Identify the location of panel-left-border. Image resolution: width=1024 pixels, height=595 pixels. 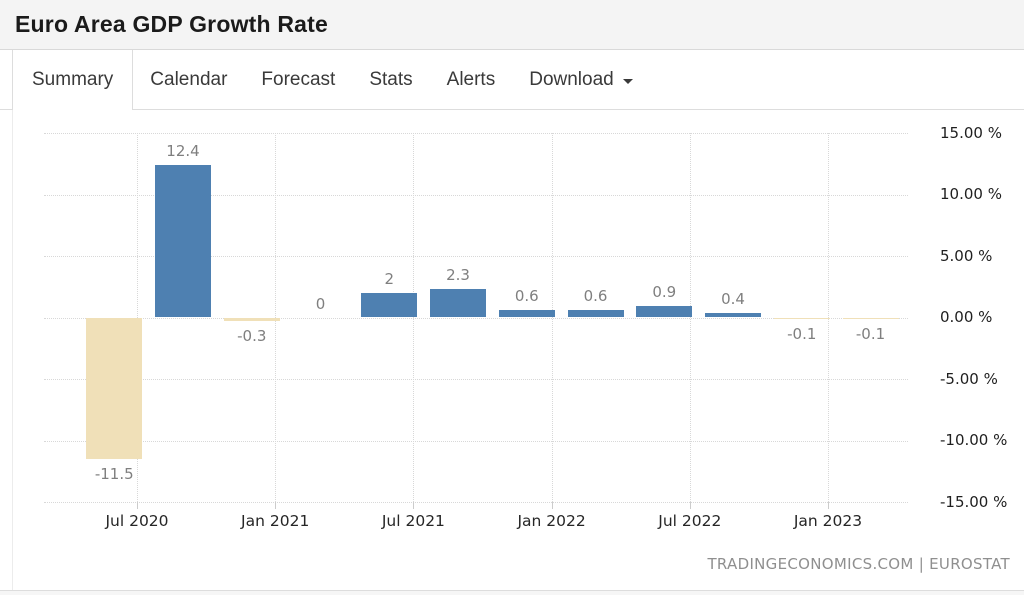
(12, 350).